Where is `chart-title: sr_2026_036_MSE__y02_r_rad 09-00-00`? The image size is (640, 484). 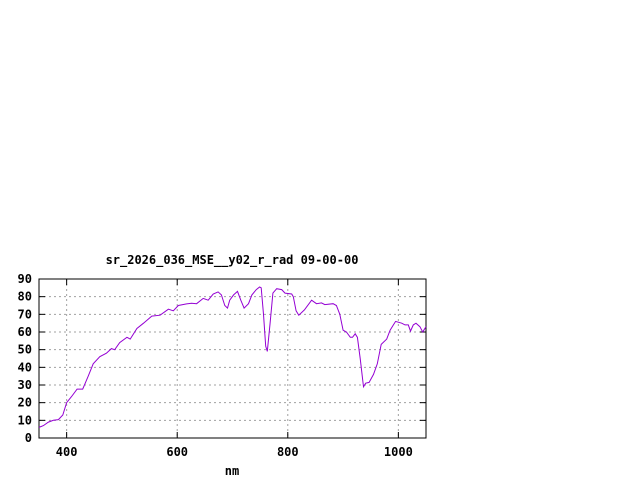
chart-title: sr_2026_036_MSE__y02_r_rad 09-00-00 is located at coordinates (232, 260).